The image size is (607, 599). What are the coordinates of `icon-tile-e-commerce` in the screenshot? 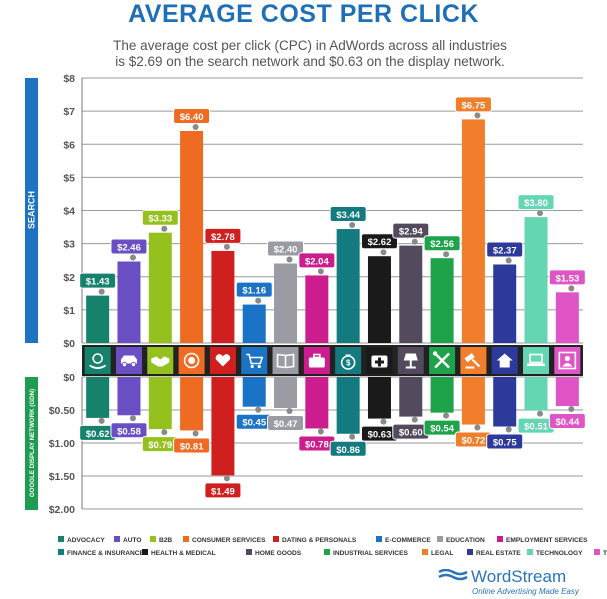 It's located at (254, 360).